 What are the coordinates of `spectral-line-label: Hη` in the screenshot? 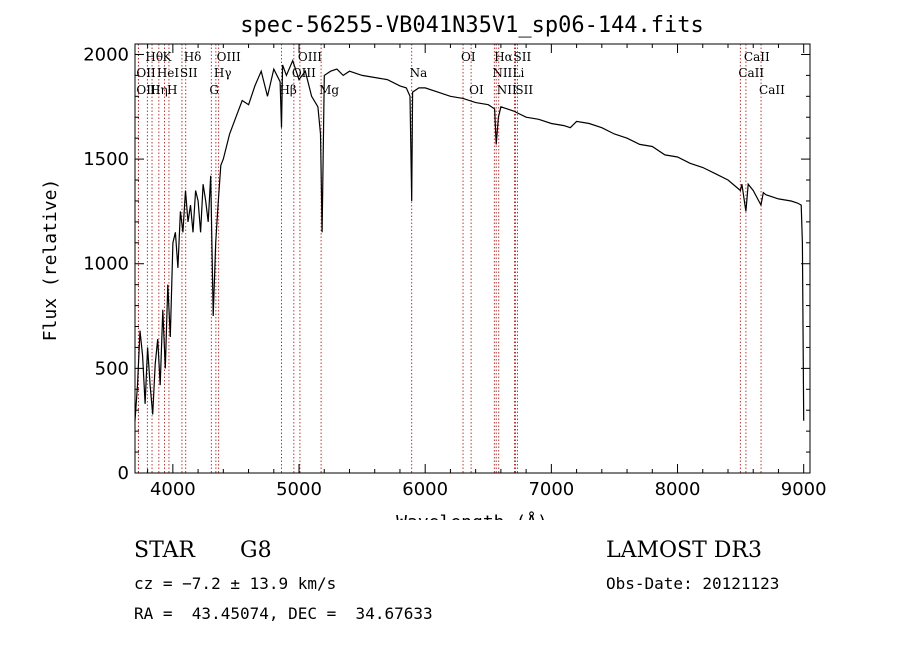 It's located at (159, 90).